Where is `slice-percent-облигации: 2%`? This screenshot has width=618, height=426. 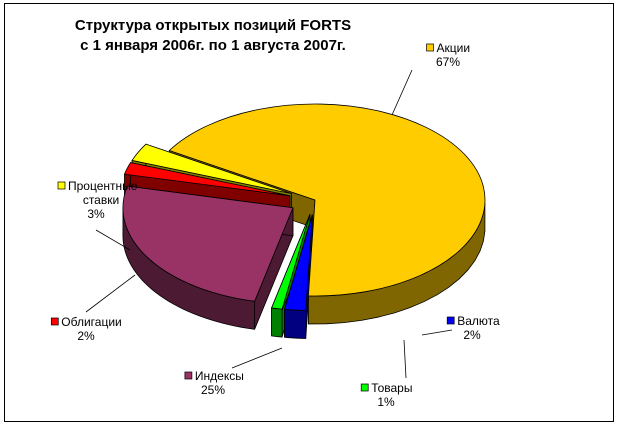
slice-percent-облигации: 2% is located at coordinates (86, 336).